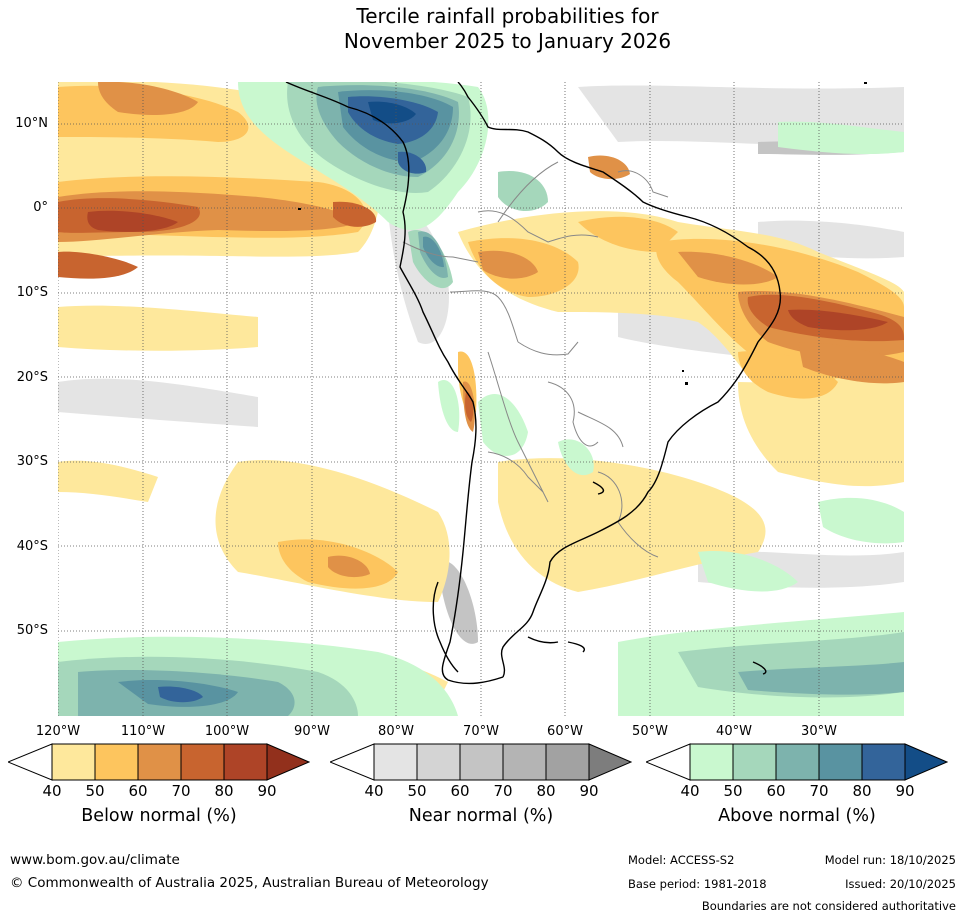  Describe the element at coordinates (862, 791) in the screenshot. I see `above-tick-80: 80` at that location.